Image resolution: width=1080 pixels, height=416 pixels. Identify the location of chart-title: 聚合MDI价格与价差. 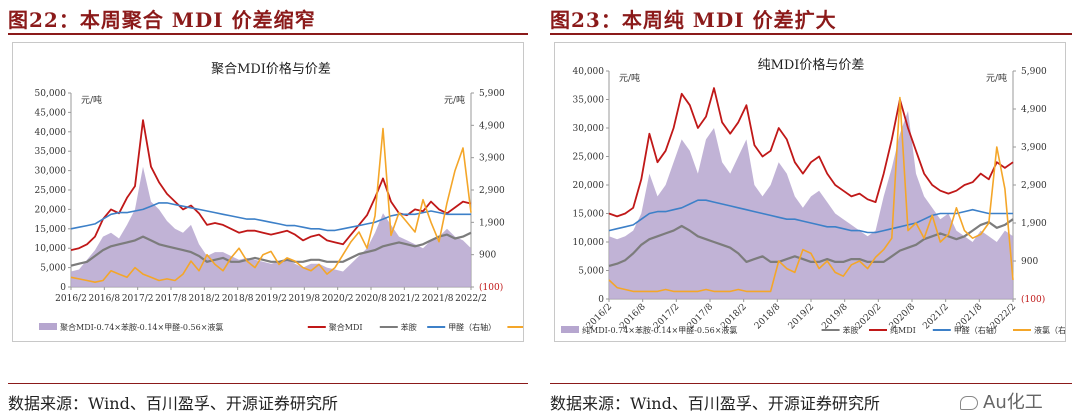
(271, 69).